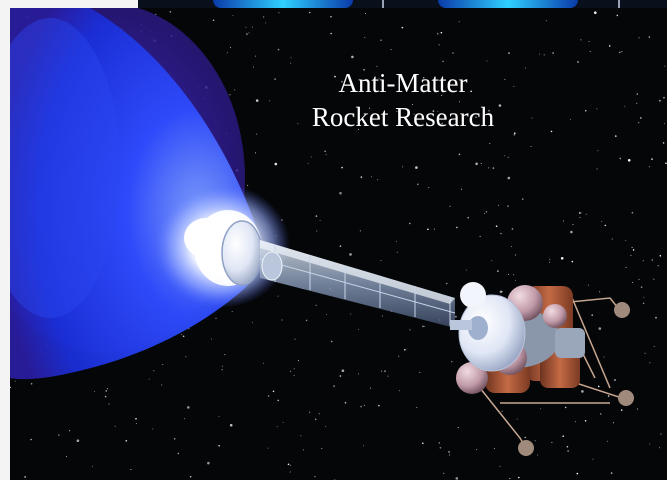 This screenshot has width=667, height=480. I want to click on payload-module, so click(542, 369).